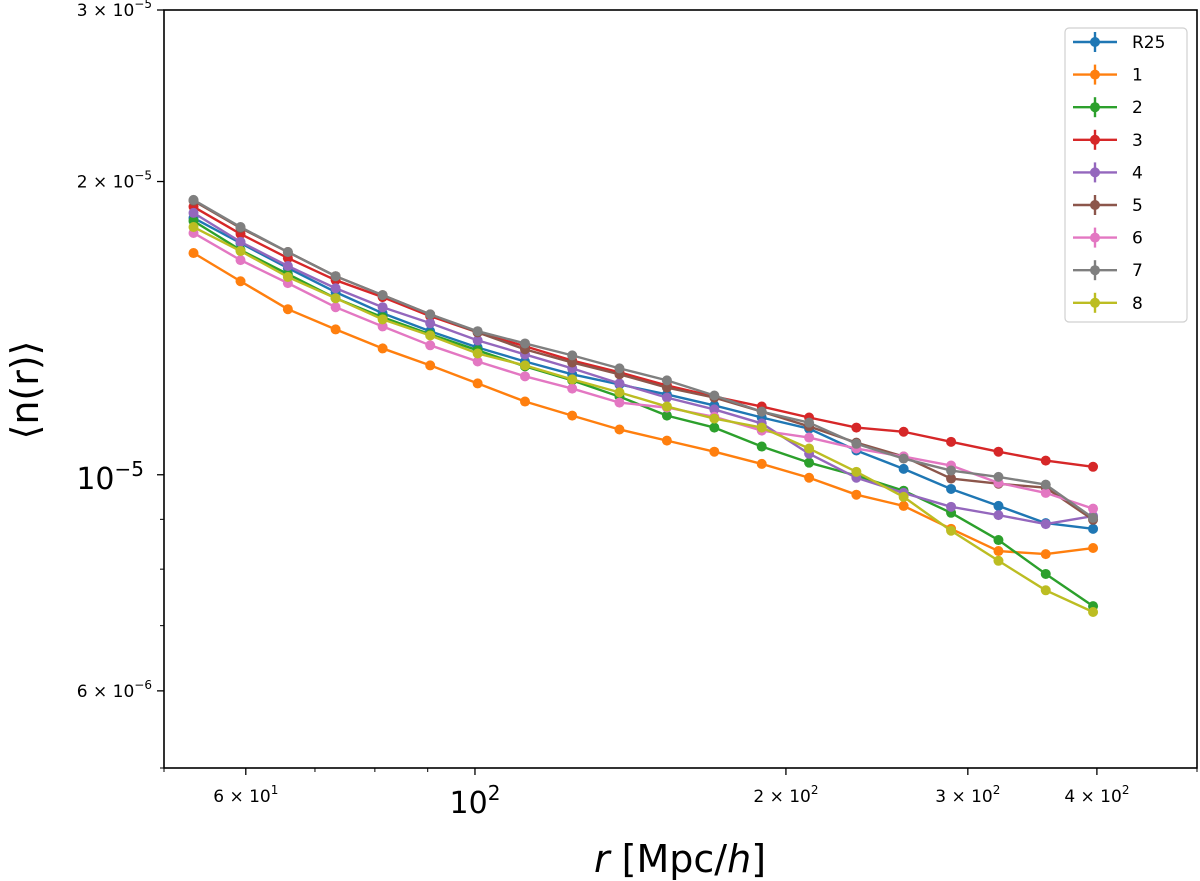  I want to click on legend-item-R25: R25, so click(1119, 42).